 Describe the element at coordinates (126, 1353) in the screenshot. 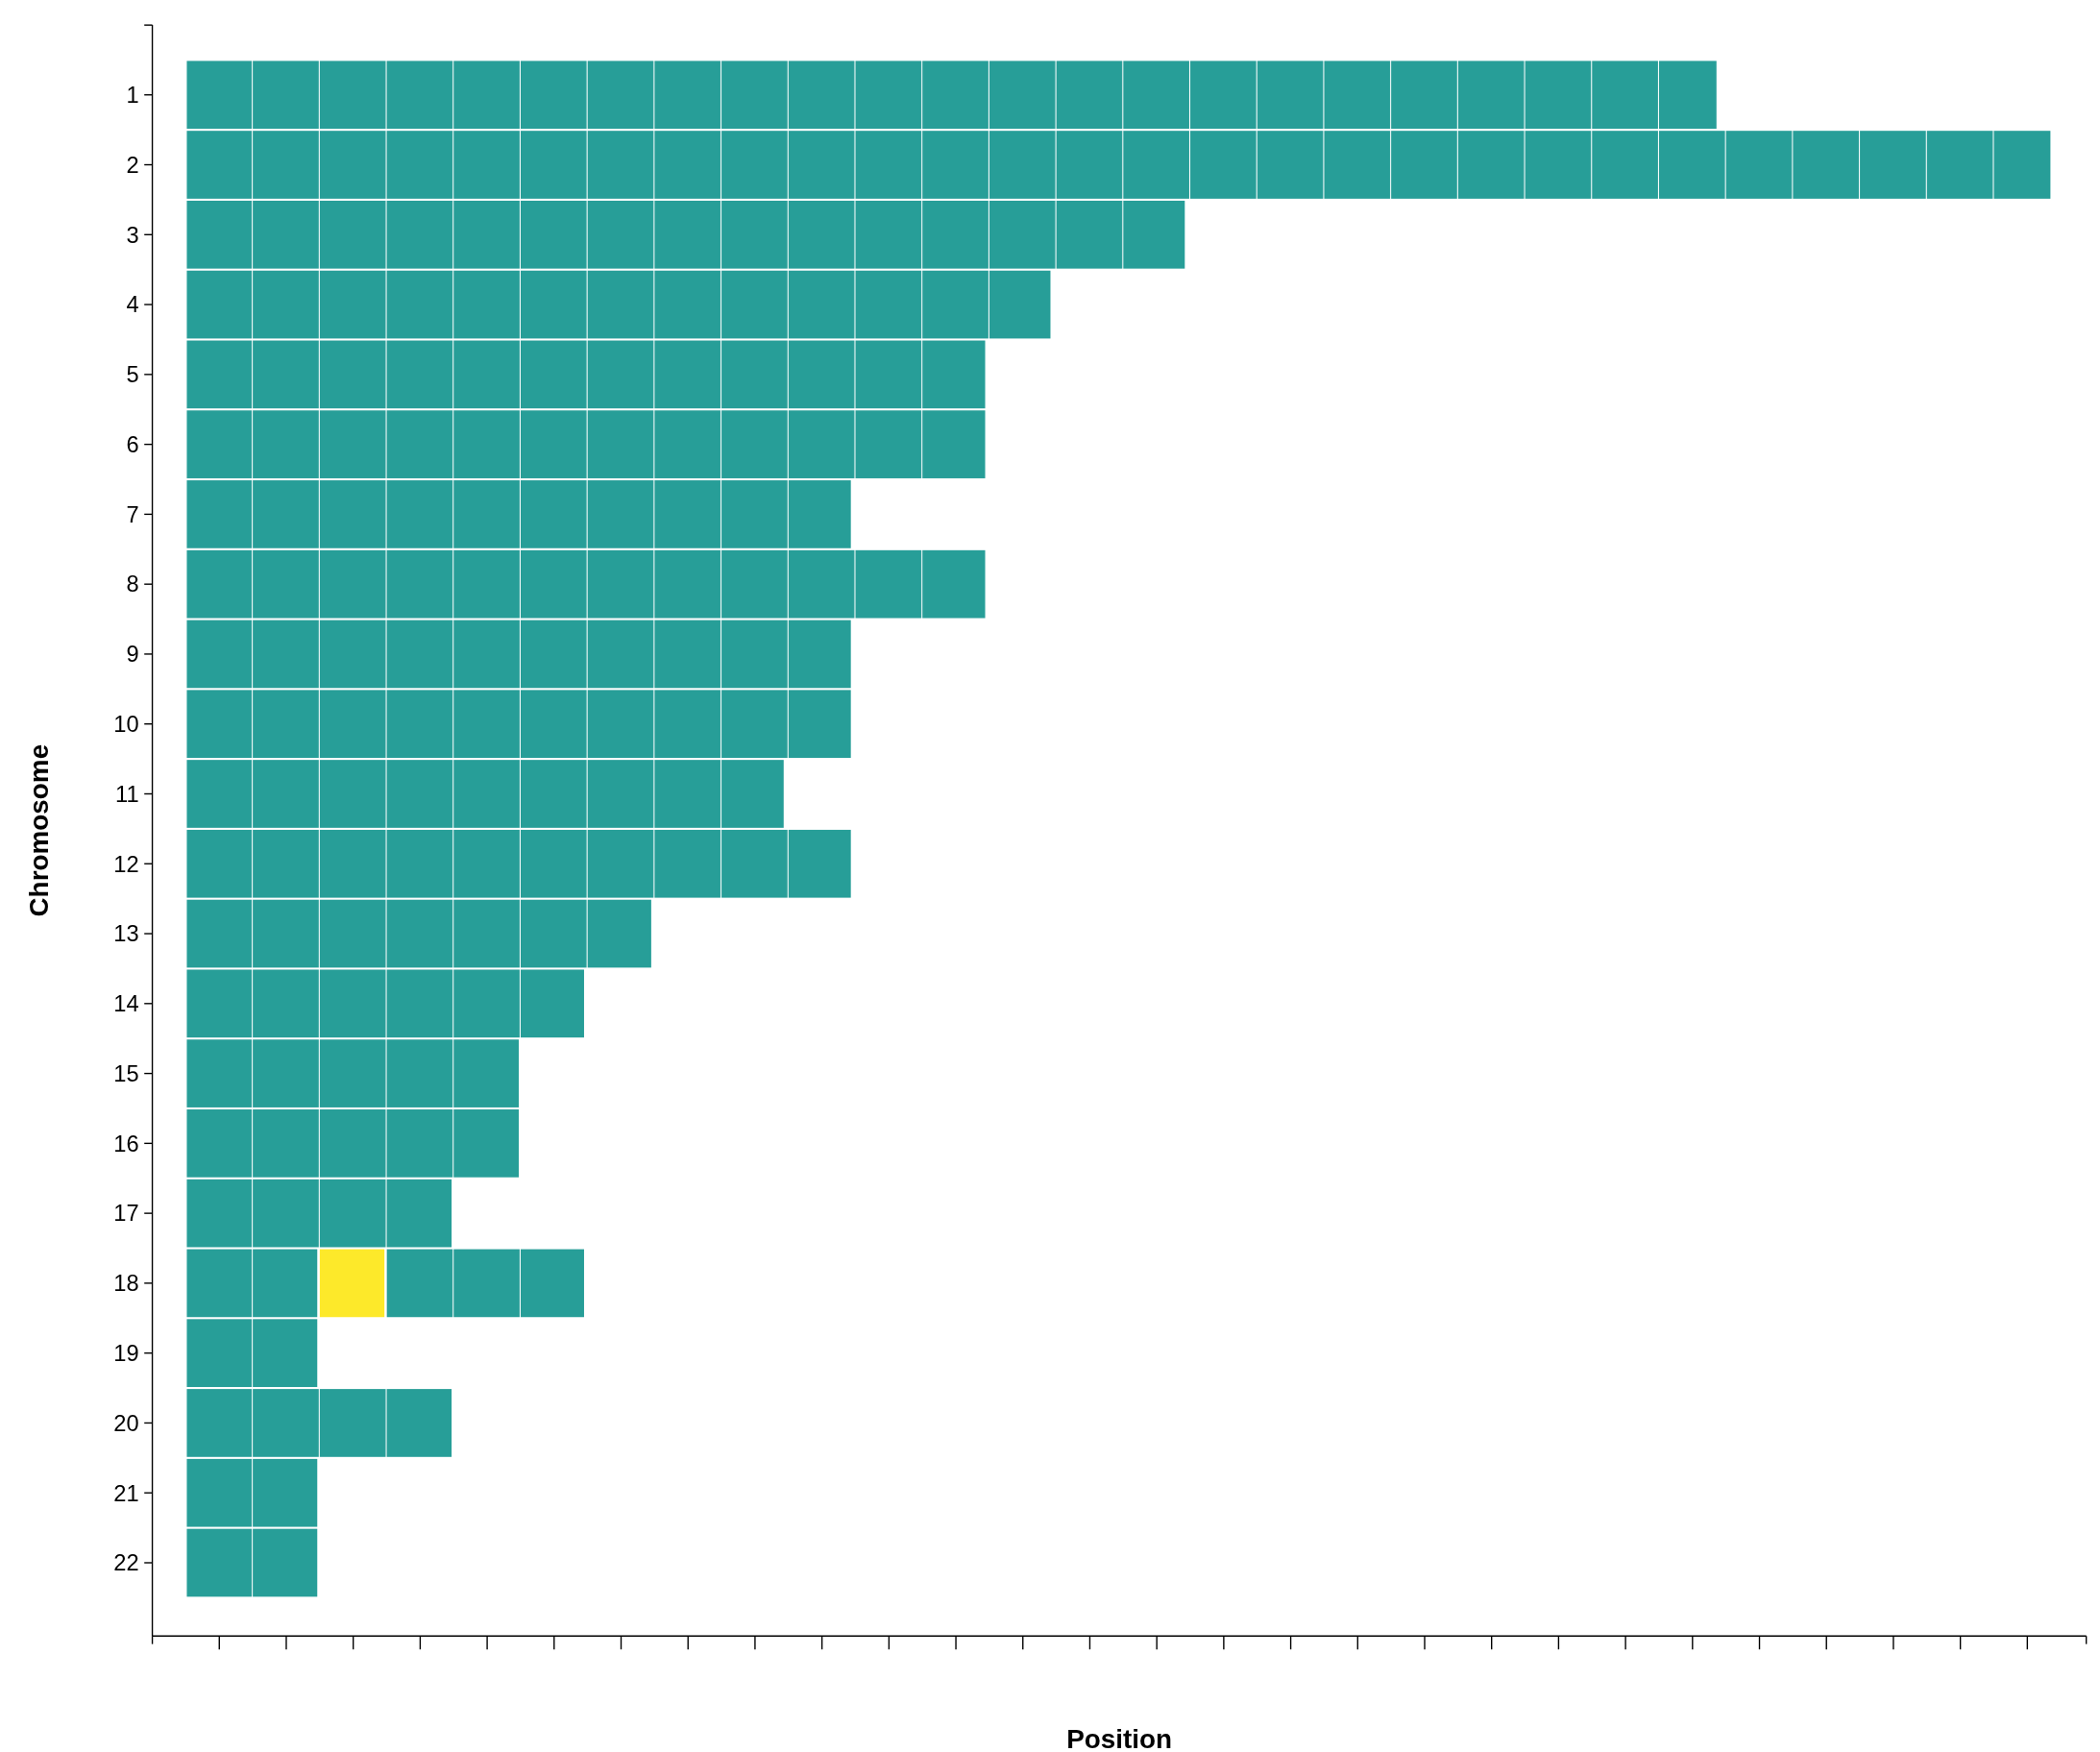

I see `y-tick-label: 19` at that location.